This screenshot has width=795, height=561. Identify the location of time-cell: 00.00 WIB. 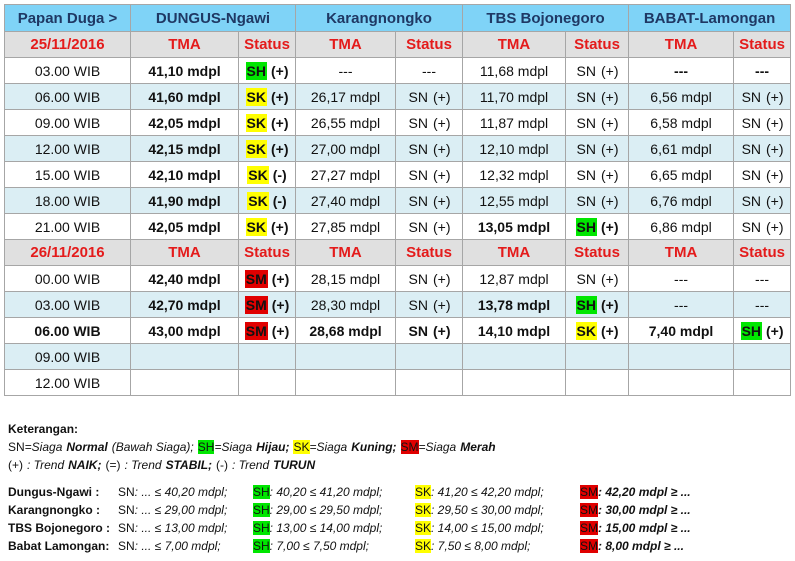
(67, 278).